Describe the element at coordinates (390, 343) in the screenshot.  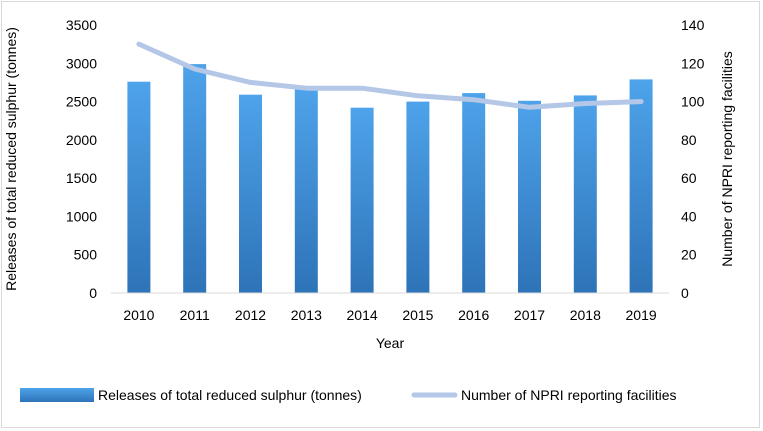
I see `x-axis-title: Year` at that location.